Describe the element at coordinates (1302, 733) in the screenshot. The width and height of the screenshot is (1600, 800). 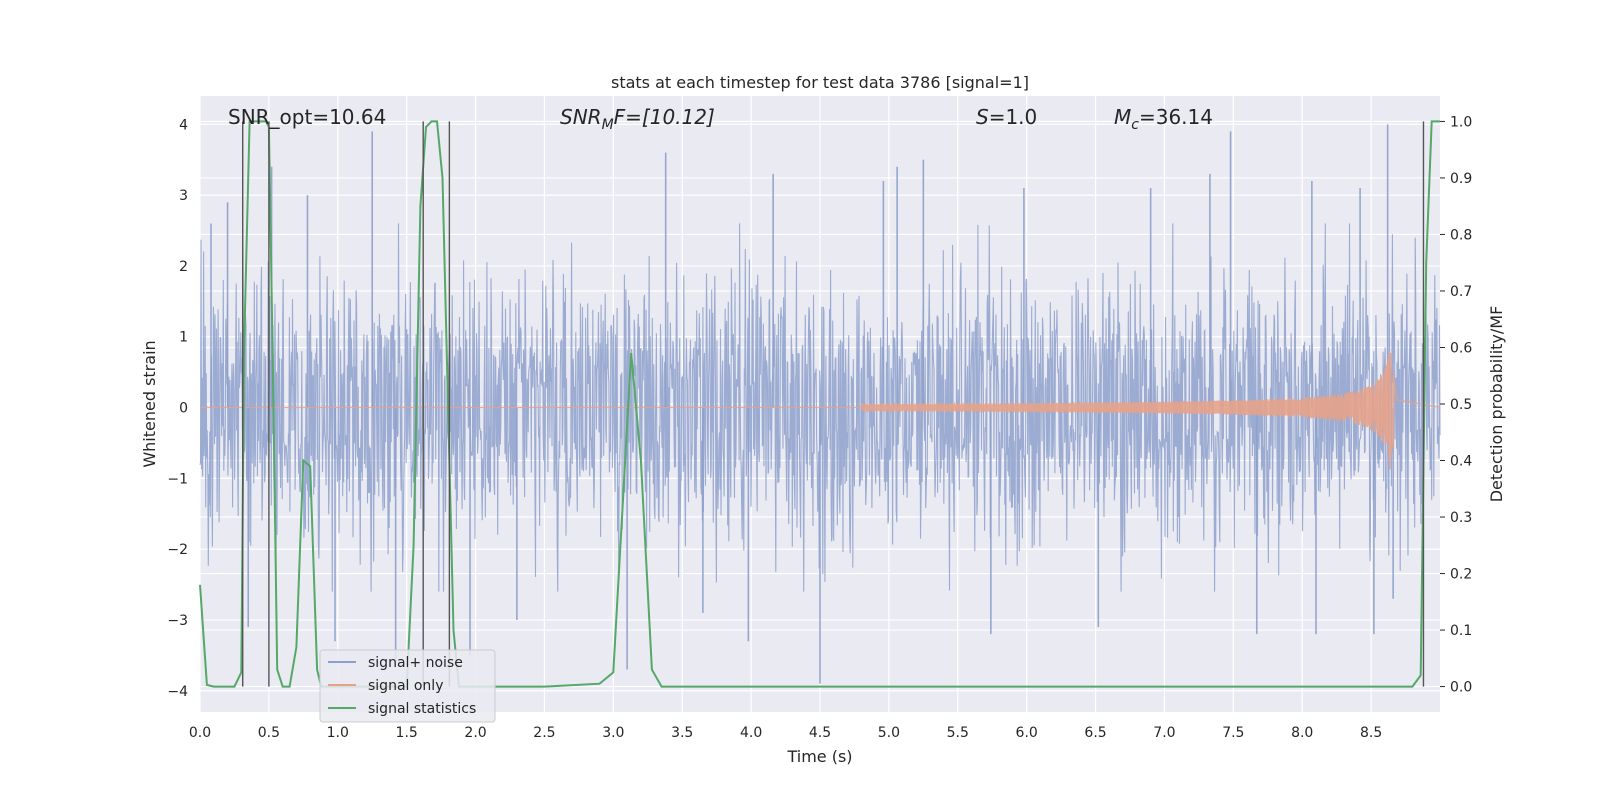
I see `x-tick-label: 8.0` at that location.